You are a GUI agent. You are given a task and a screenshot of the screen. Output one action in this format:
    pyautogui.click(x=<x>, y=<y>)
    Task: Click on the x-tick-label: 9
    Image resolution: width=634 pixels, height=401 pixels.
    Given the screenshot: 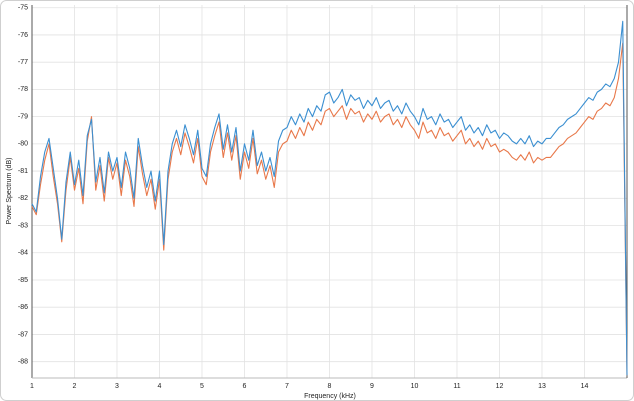 What is the action you would take?
    pyautogui.click(x=372, y=386)
    